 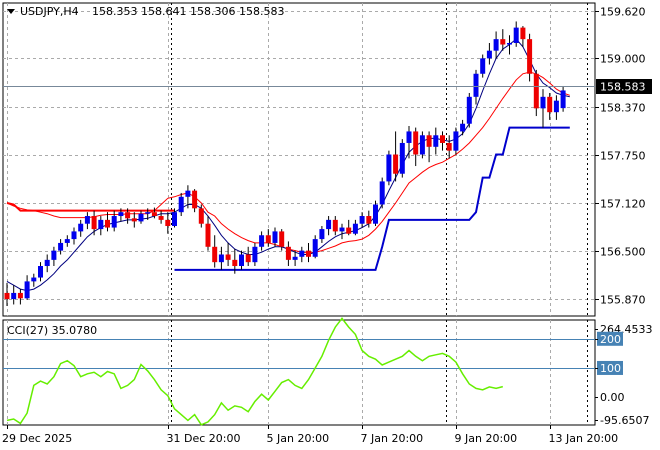 I want to click on cci-tick-label: 0.00, so click(x=612, y=397).